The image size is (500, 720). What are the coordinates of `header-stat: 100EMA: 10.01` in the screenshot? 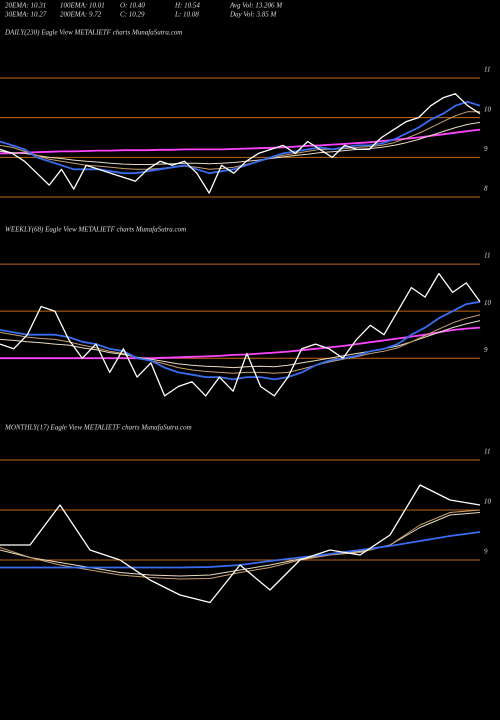 It's located at (82, 6).